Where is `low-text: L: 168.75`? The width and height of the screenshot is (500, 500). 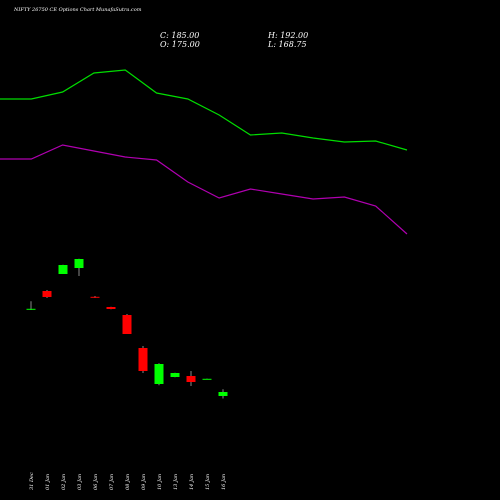
low-text: L: 168.75 is located at coordinates (287, 44).